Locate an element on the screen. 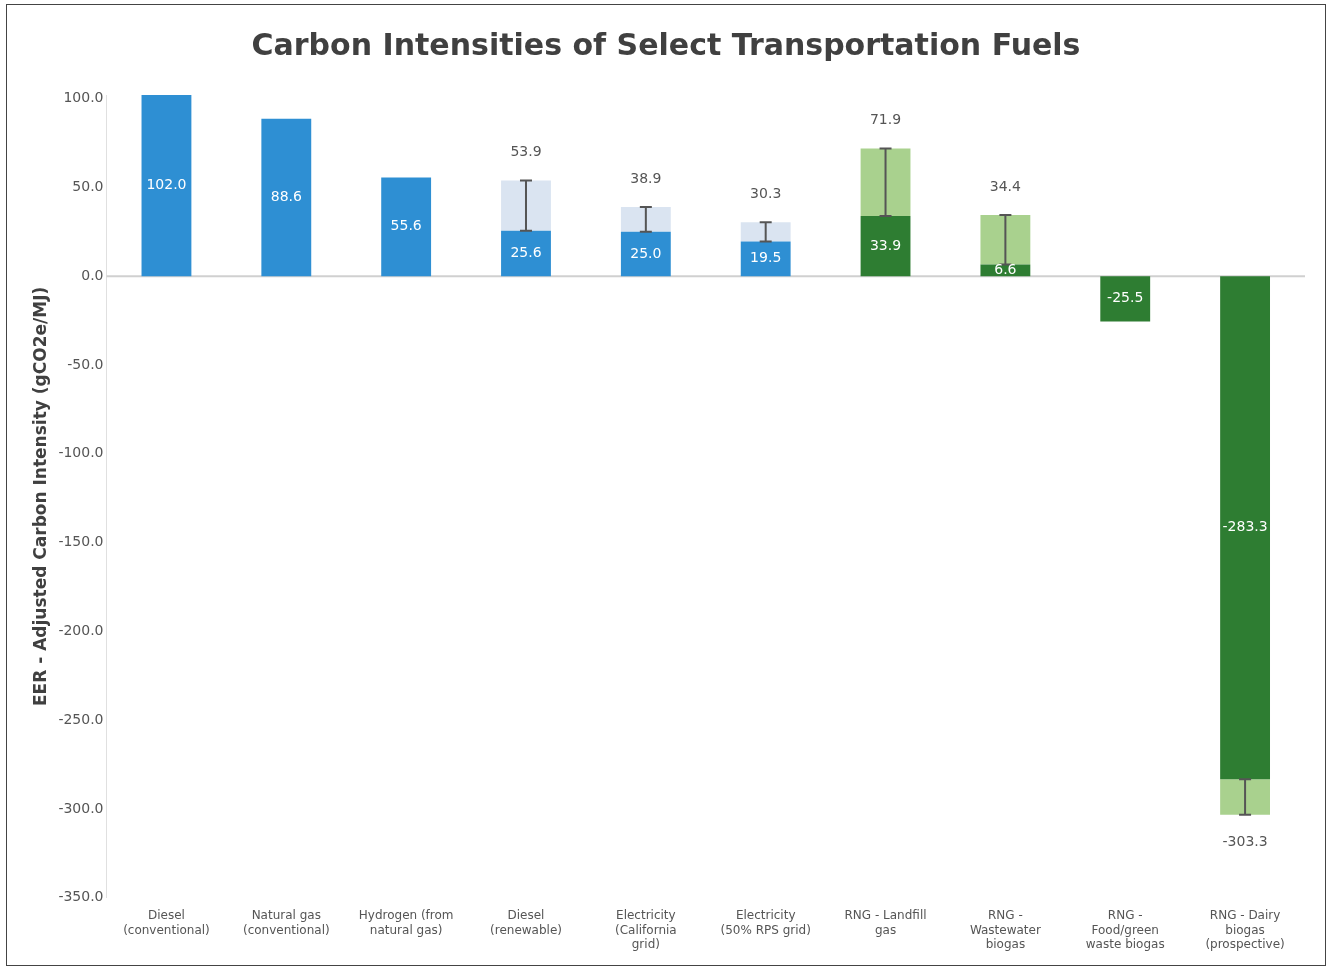 Image resolution: width=1332 pixels, height=970 pixels. x-tick-label: RNG - Wastewater biogas is located at coordinates (1005, 929).